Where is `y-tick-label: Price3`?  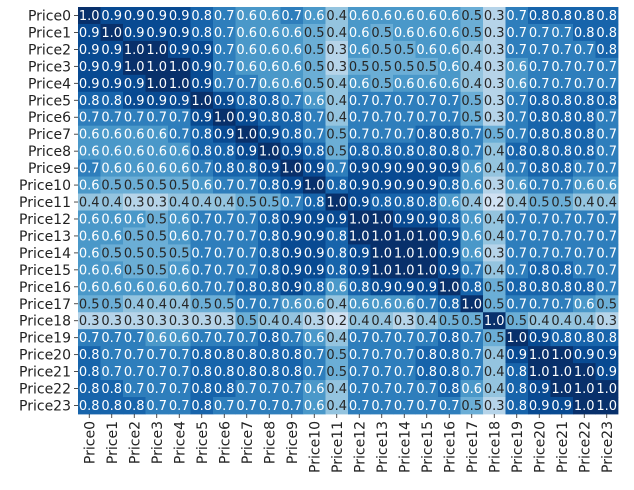
y-tick-label: Price3 is located at coordinates (49, 67).